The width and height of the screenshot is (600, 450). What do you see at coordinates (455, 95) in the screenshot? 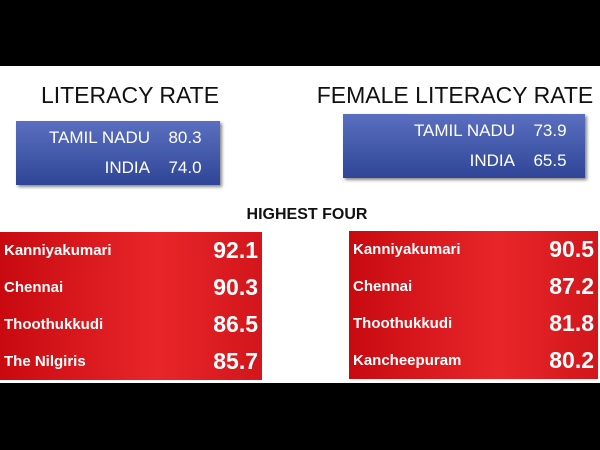
I see `heading: FEMALE LITERACY RATE` at bounding box center [455, 95].